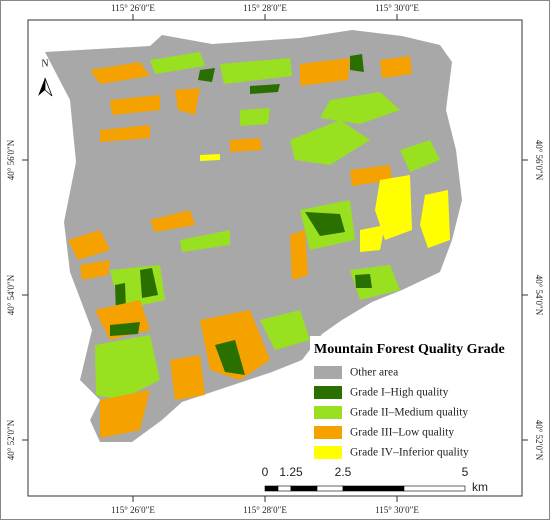 This screenshot has width=550, height=520. Describe the element at coordinates (11, 159) in the screenshot. I see `left-coordinate: 40° 56′0″N` at that location.